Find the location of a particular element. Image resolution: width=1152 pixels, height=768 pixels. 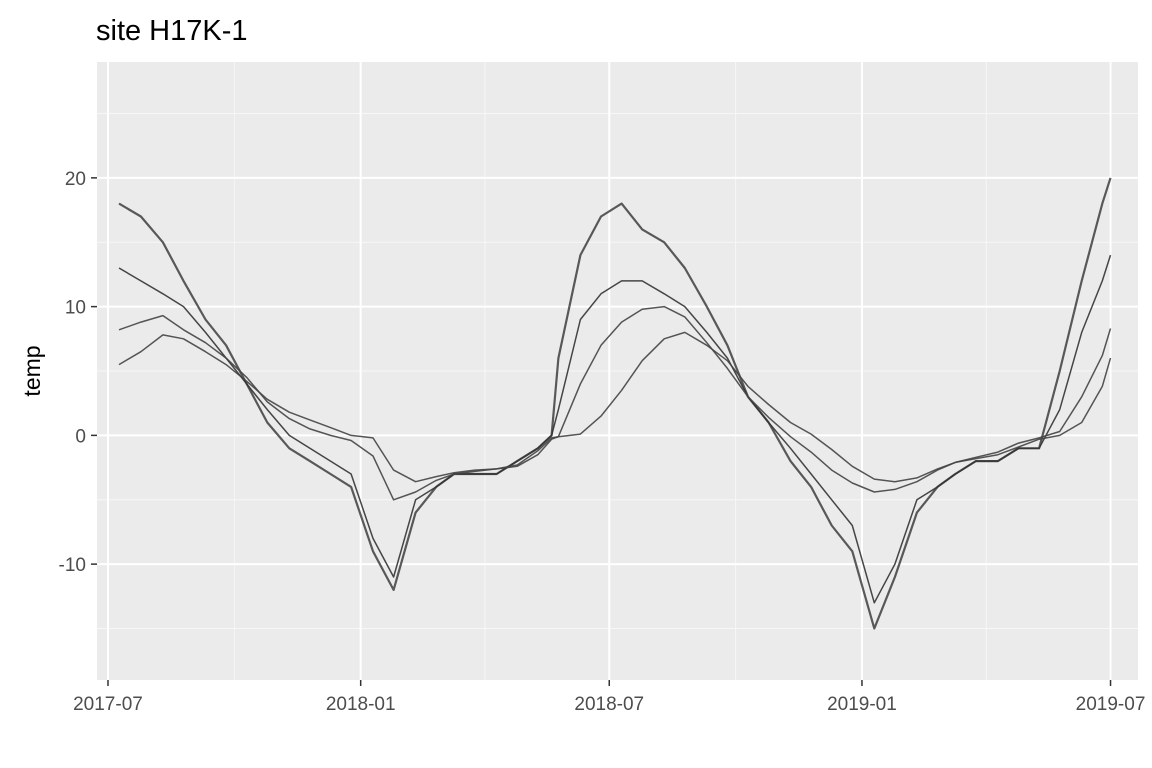

y-tick-label: 20 is located at coordinates (75, 179).